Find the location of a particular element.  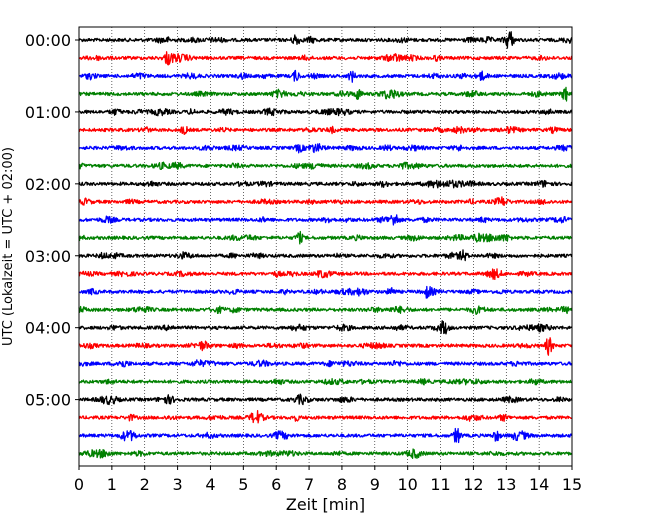

y-tick-label-2: 02:00 is located at coordinates (48, 184).